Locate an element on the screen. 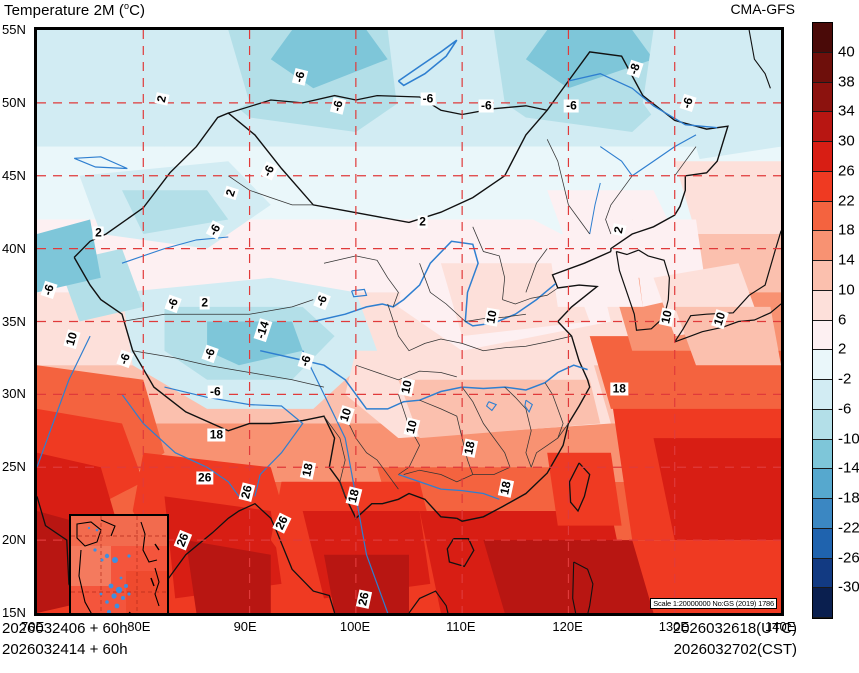 Image resolution: width=859 pixels, height=673 pixels. degree-symbol: o is located at coordinates (126, 6).